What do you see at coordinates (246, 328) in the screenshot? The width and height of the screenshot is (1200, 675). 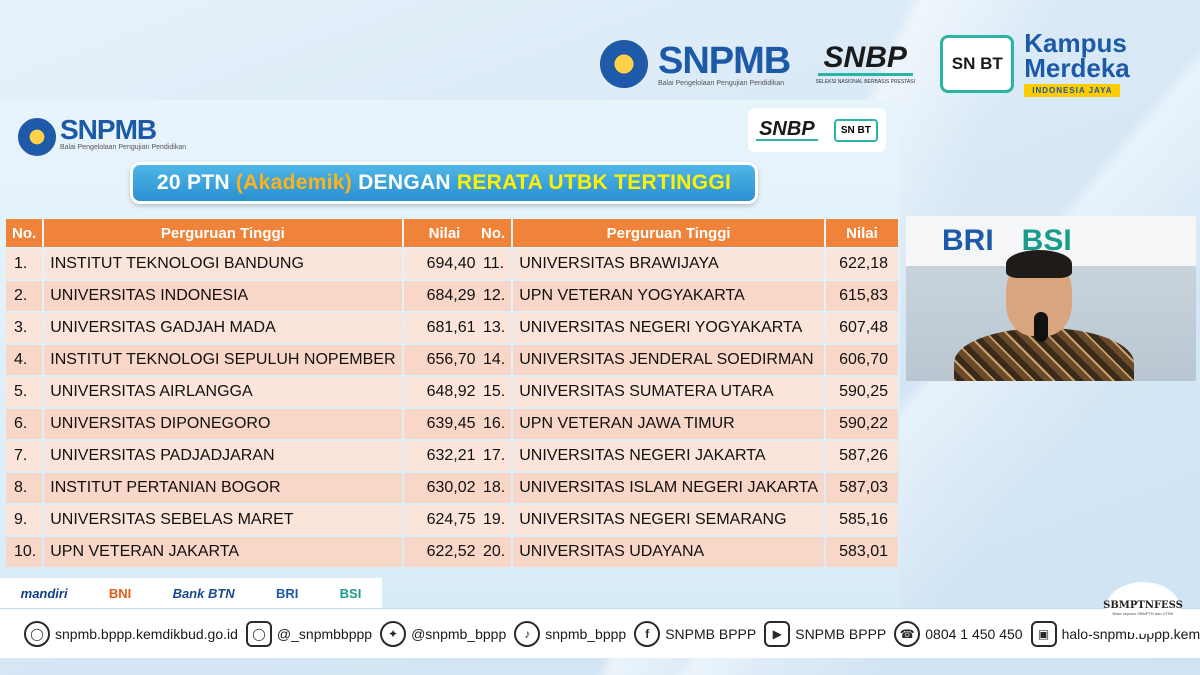 I see `table-row: 3. UNIVERSITAS GADJAH MADA 681,61` at bounding box center [246, 328].